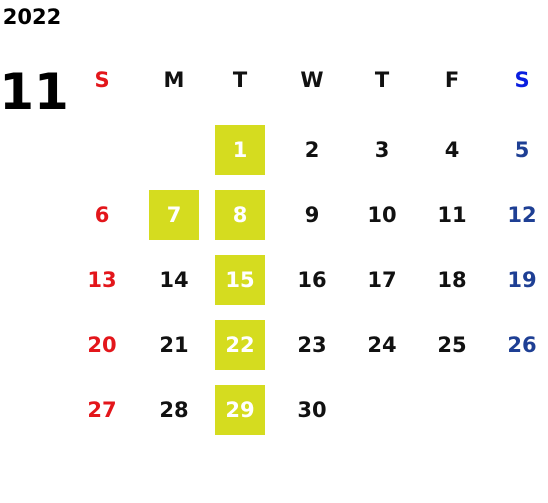 The width and height of the screenshot is (548, 503). I want to click on day: 10, so click(382, 215).